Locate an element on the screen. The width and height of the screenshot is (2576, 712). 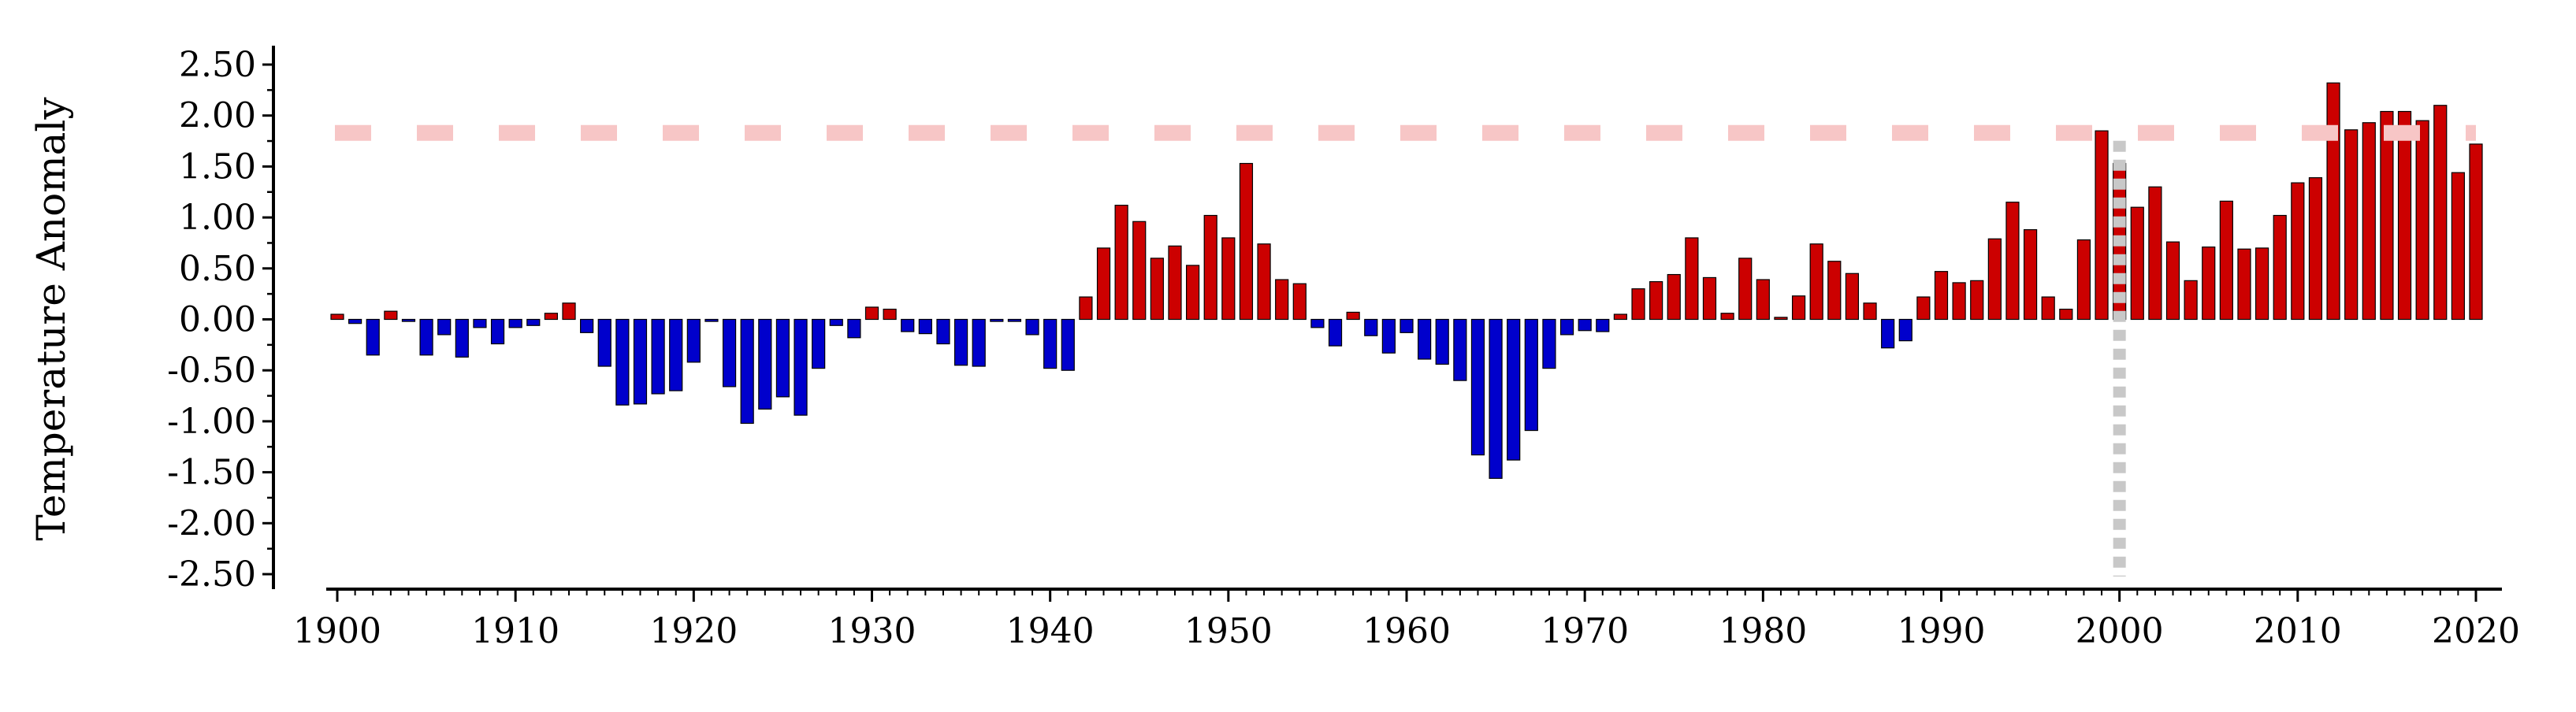
bar-1987 is located at coordinates (1888, 333).